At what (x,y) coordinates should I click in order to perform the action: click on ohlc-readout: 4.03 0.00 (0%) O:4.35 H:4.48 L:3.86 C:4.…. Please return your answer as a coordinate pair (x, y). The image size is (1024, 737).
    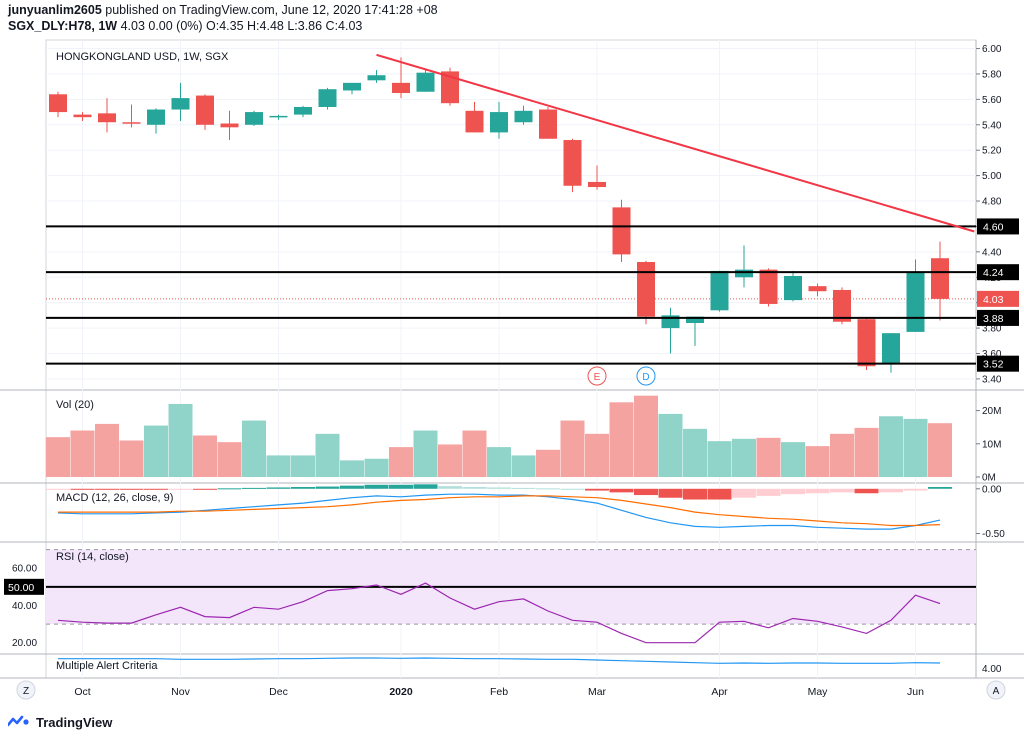
    Looking at the image, I should click on (241, 26).